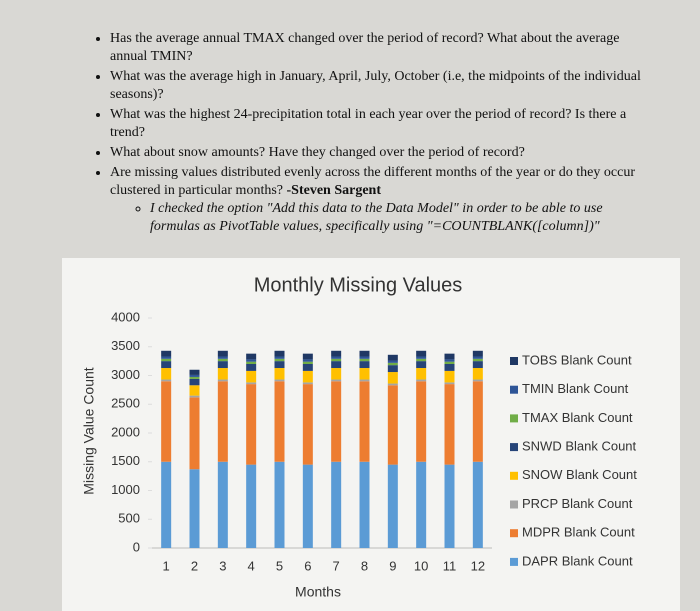 This screenshot has width=700, height=611. I want to click on x-tick-label: 7, so click(336, 565).